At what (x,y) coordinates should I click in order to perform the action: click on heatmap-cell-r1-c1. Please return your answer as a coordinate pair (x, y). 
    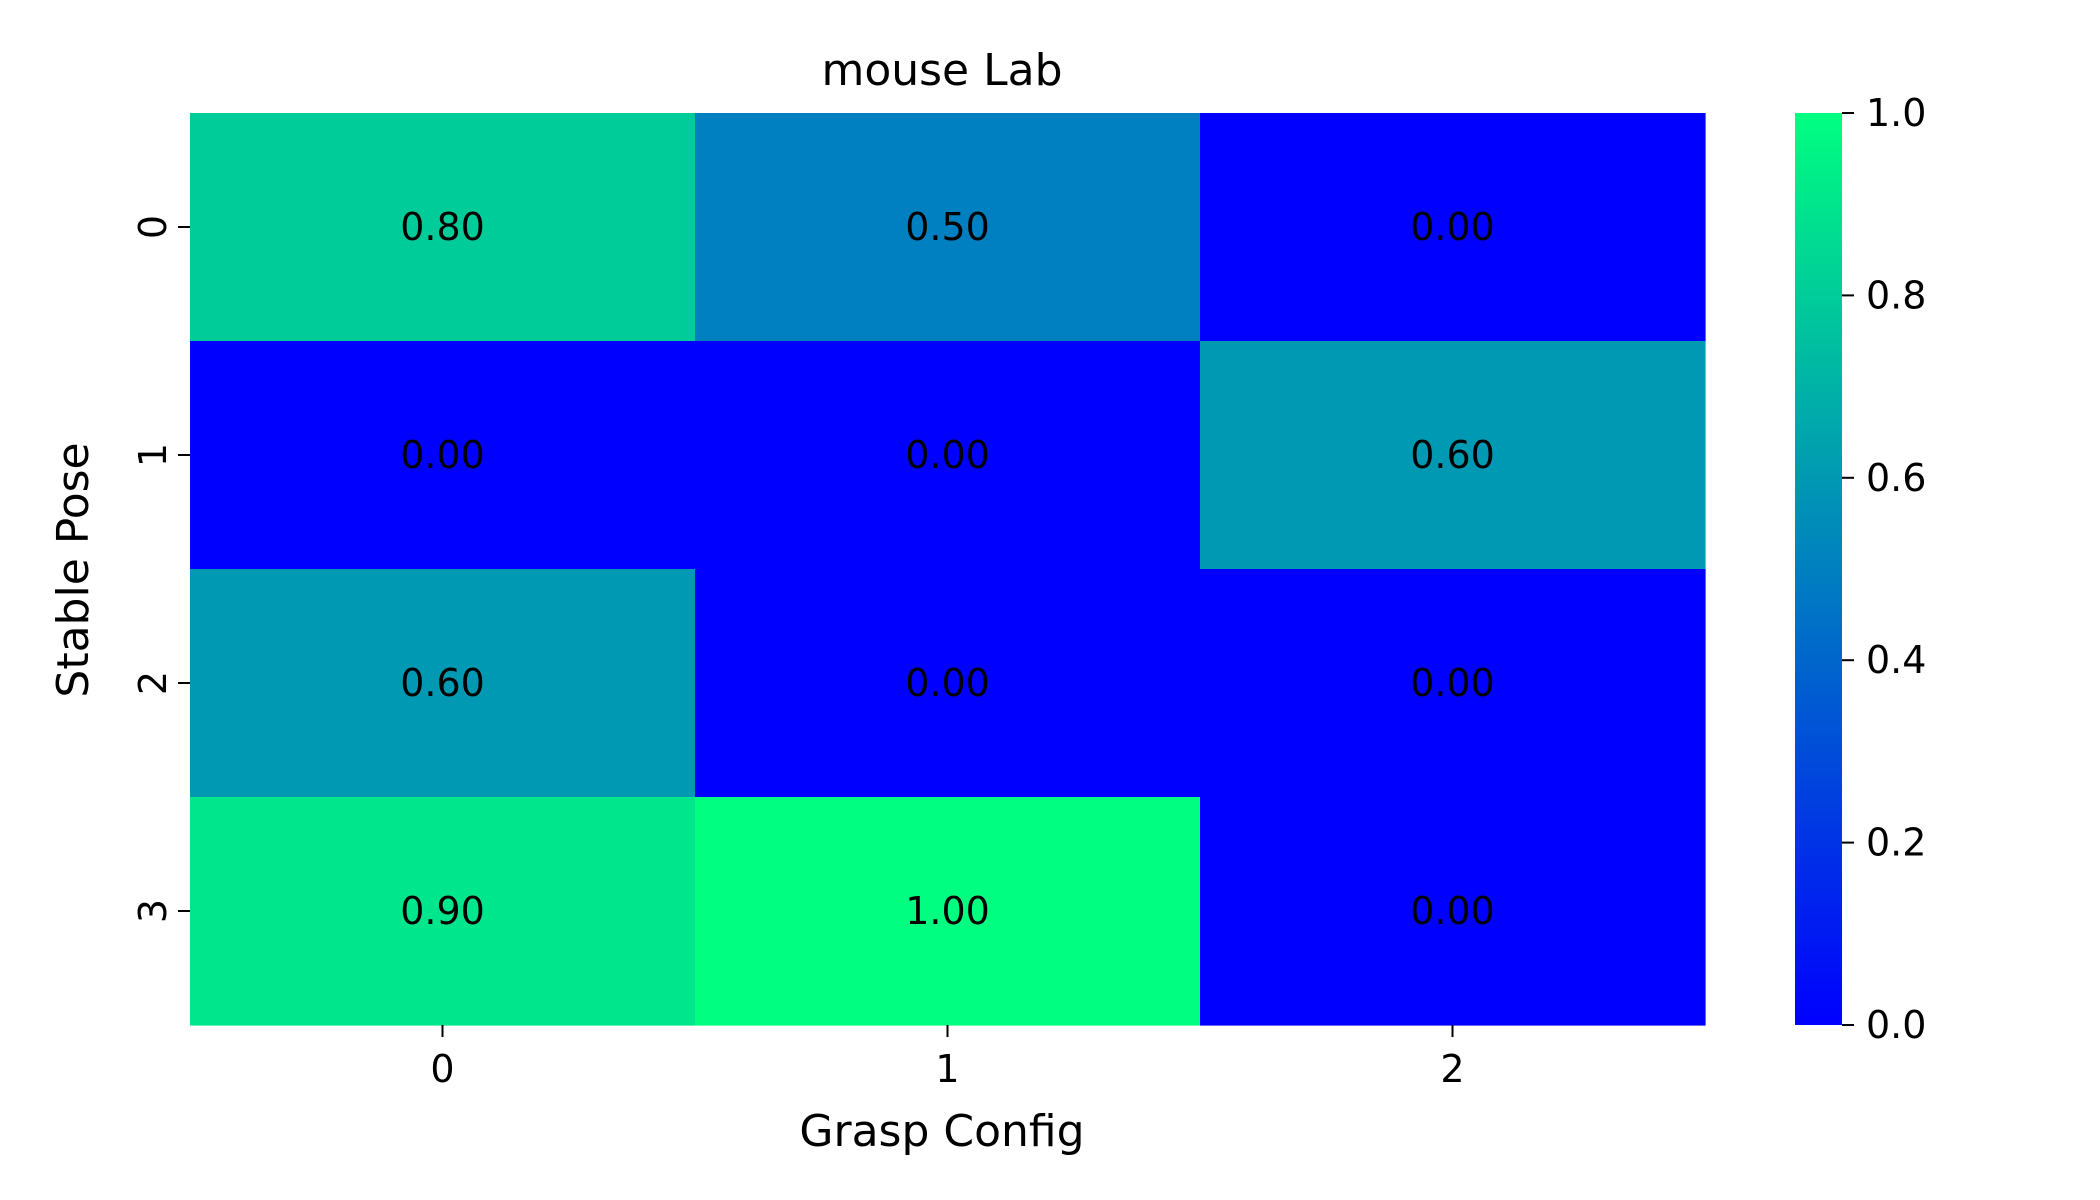
    Looking at the image, I should click on (948, 455).